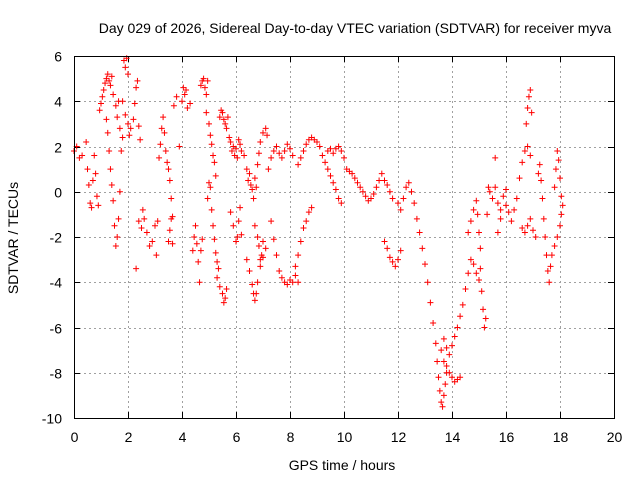 This screenshot has width=640, height=480. I want to click on x-tick-label: 10, so click(345, 437).